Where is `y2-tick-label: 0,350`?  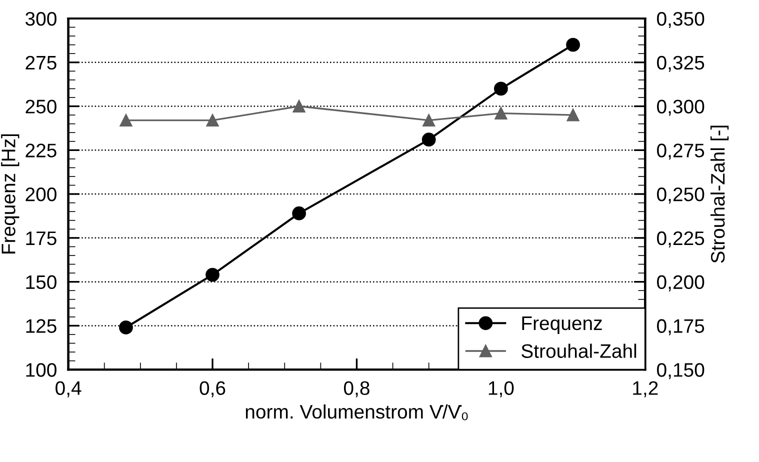
y2-tick-label: 0,350 is located at coordinates (680, 20).